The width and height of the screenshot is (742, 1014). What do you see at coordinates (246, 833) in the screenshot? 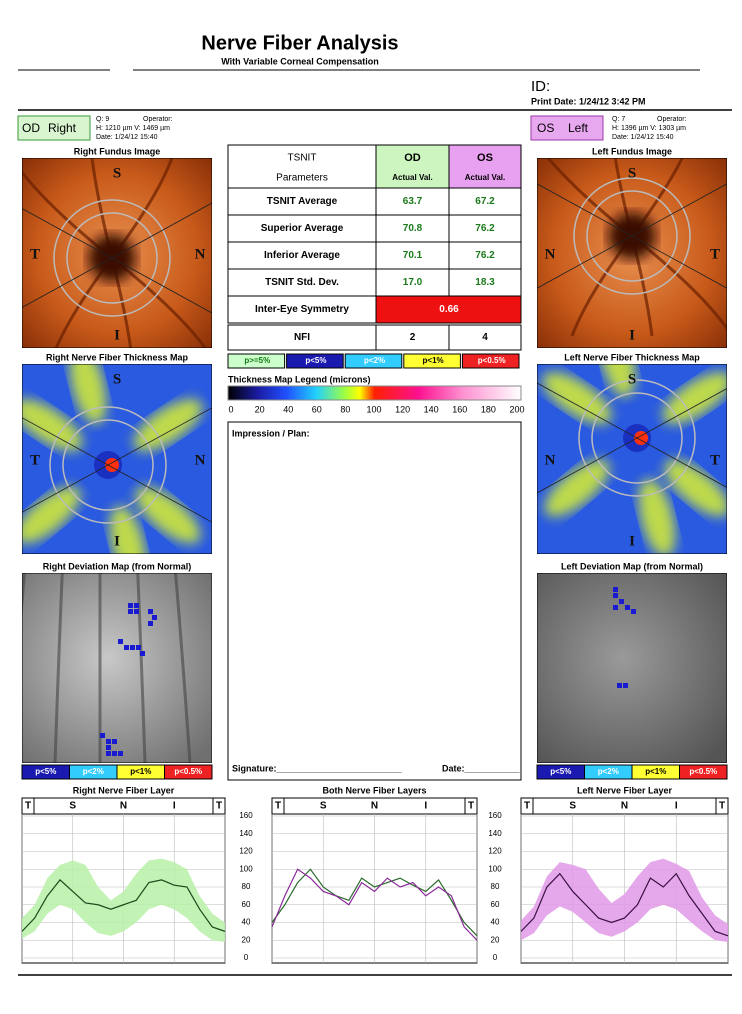
I see `y-tick-label: 140` at bounding box center [246, 833].